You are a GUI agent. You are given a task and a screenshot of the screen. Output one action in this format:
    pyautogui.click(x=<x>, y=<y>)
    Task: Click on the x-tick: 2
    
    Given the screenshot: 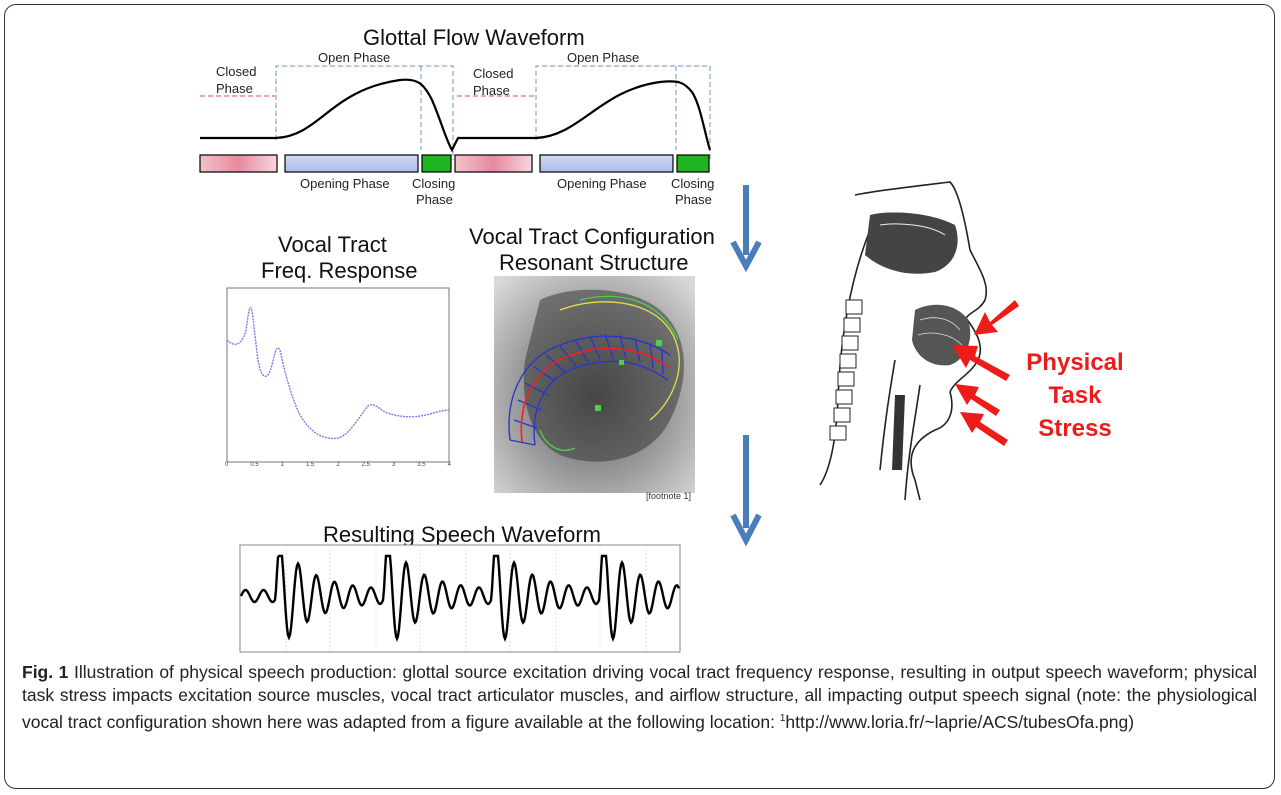 What is the action you would take?
    pyautogui.click(x=338, y=465)
    